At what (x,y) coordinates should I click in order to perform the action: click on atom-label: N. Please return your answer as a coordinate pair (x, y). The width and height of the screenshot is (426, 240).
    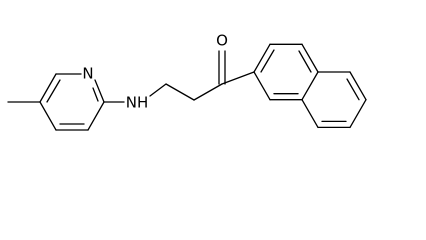
    Looking at the image, I should click on (87, 74).